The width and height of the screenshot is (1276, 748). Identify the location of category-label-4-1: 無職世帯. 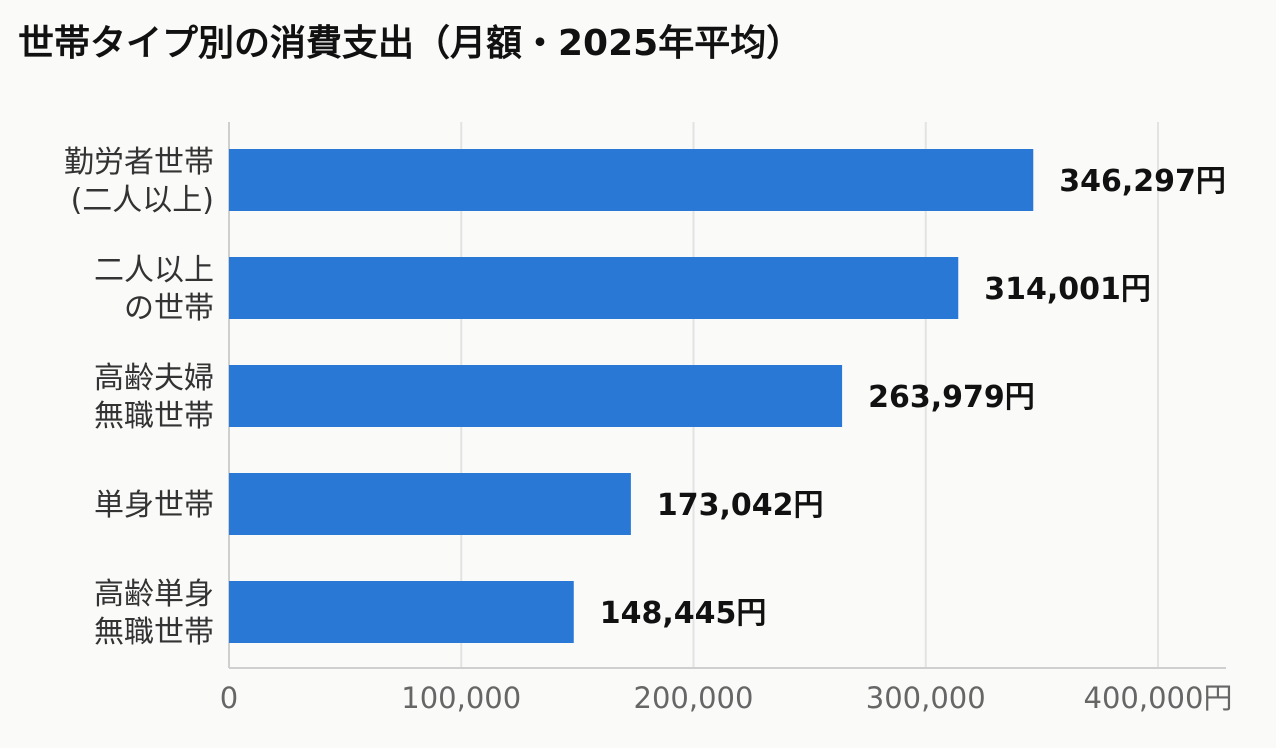
(154, 632).